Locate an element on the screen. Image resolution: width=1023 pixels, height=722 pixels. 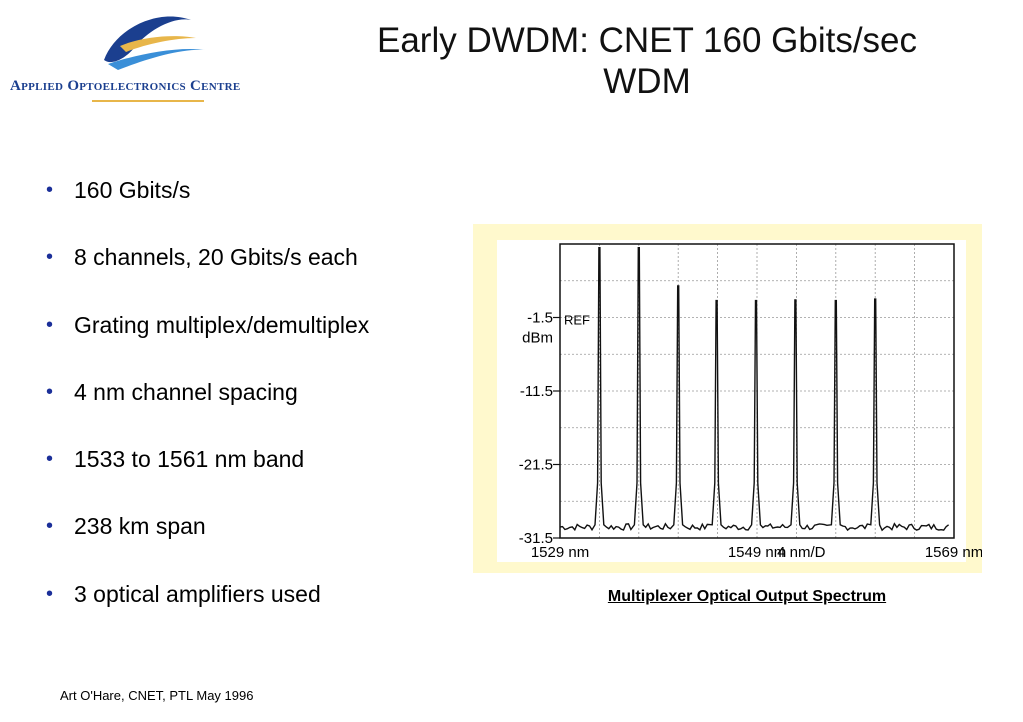
y-tick-label: -31.5 is located at coordinates (536, 538).